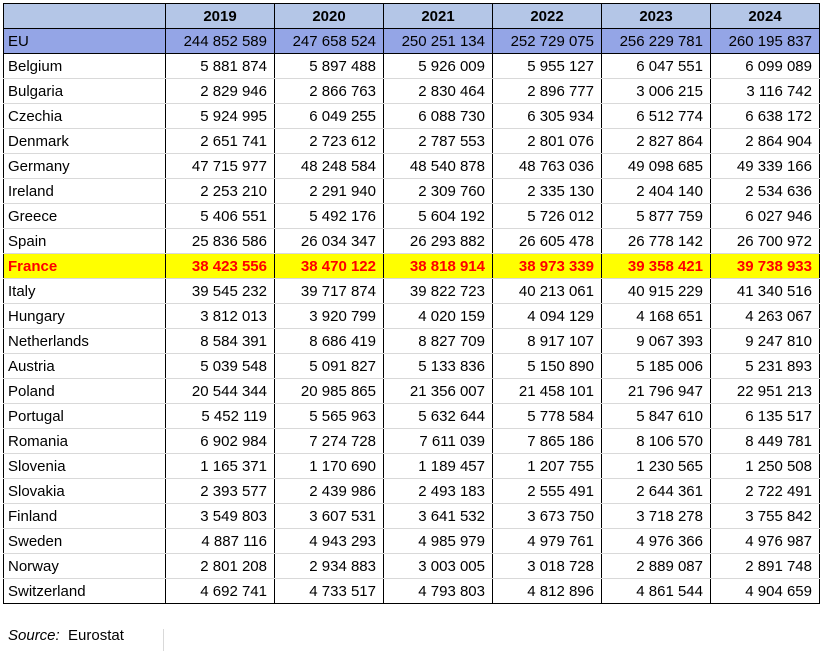  Describe the element at coordinates (220, 341) in the screenshot. I see `value-cell: 8 584 391` at that location.